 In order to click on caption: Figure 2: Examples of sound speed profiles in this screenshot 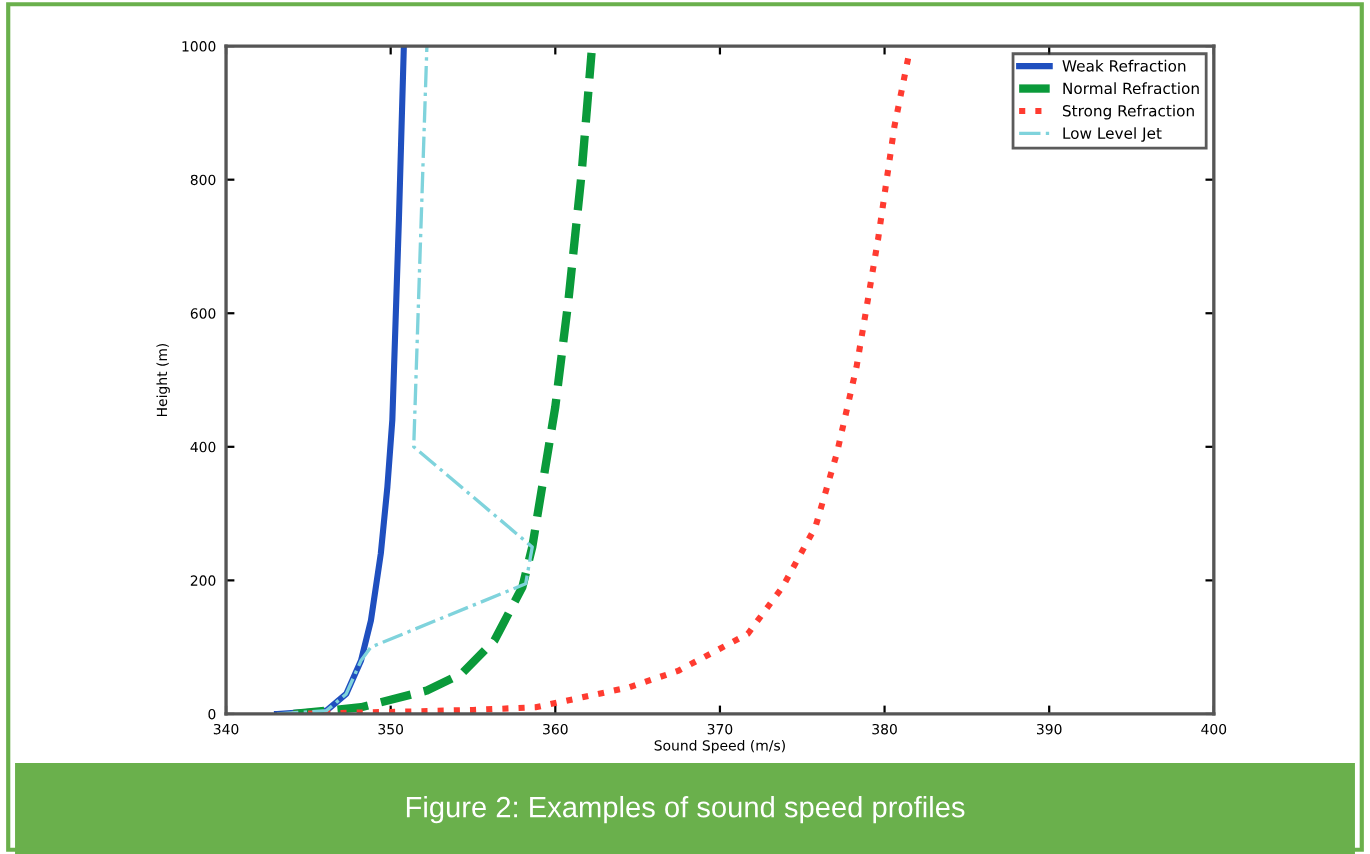, I will do `click(685, 810)`.